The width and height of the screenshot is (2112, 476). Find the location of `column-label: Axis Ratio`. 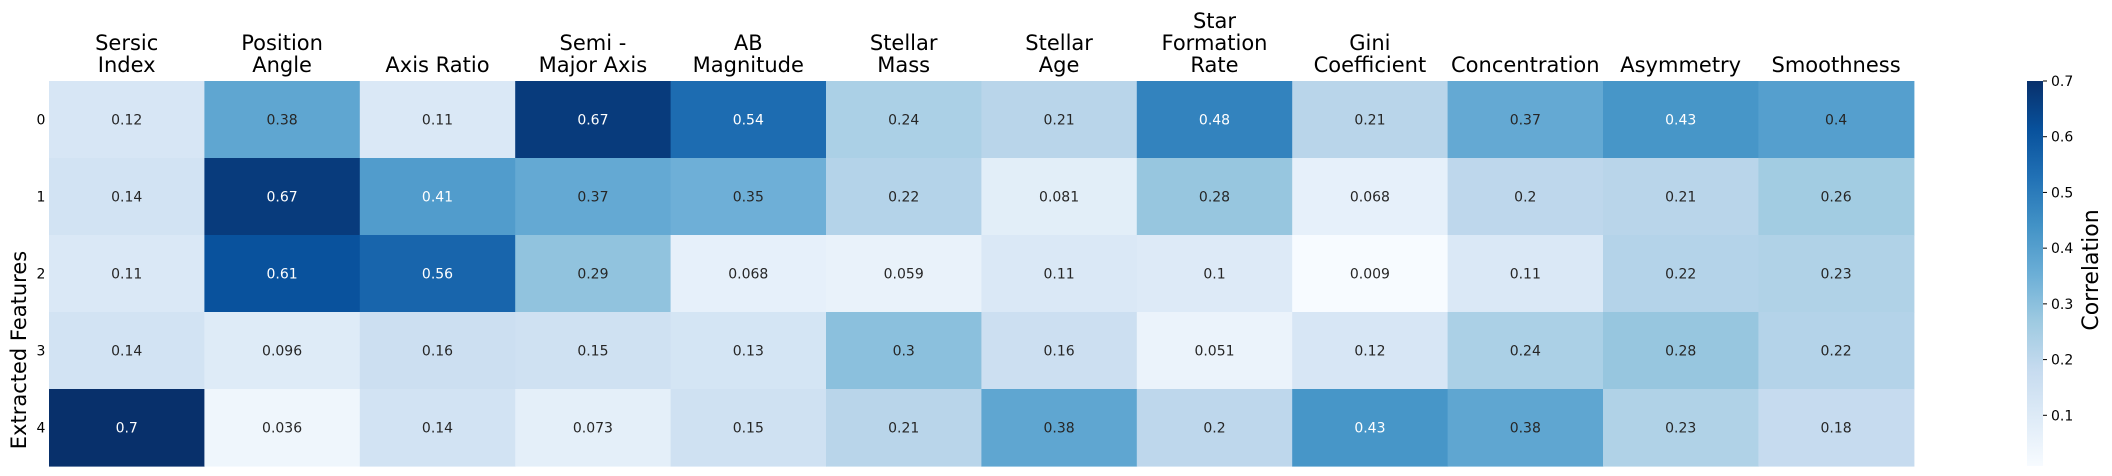

column-label: Axis Ratio is located at coordinates (437, 65).